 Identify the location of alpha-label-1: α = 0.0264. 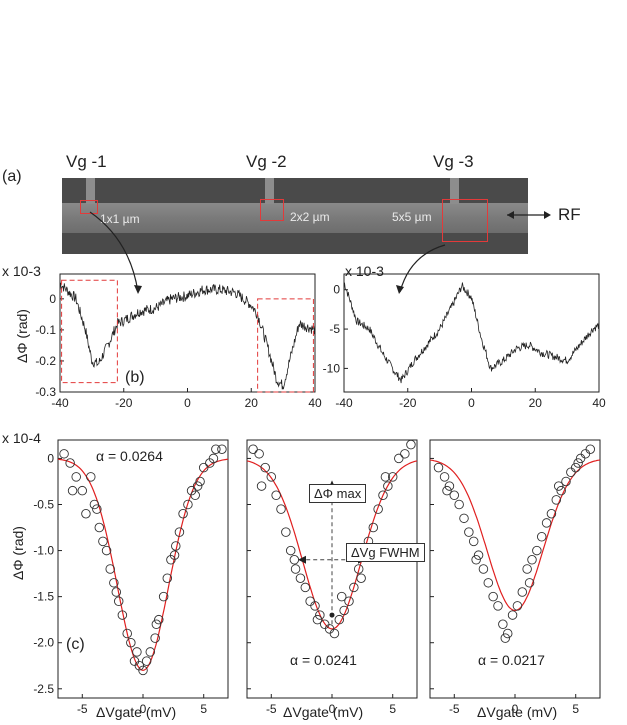
(129, 456).